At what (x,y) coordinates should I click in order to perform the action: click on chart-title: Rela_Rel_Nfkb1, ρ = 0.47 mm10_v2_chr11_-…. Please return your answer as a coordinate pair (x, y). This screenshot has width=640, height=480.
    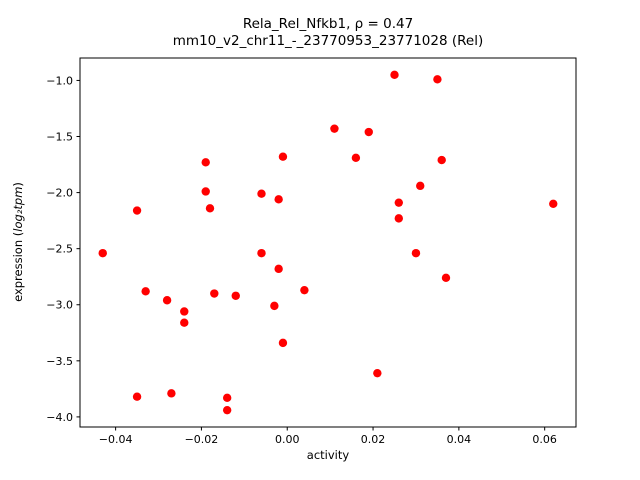
    Looking at the image, I should click on (328, 33).